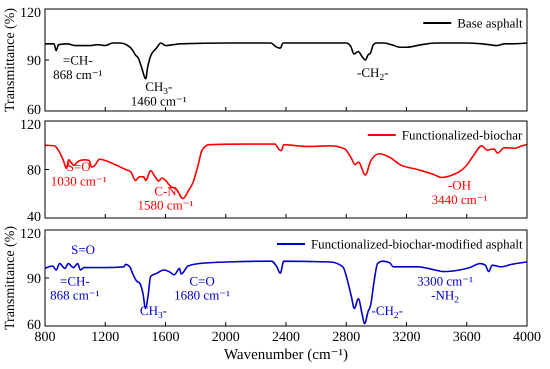 Image resolution: width=550 pixels, height=369 pixels. What do you see at coordinates (406, 337) in the screenshot?
I see `x-tick-label: 3200` at bounding box center [406, 337].